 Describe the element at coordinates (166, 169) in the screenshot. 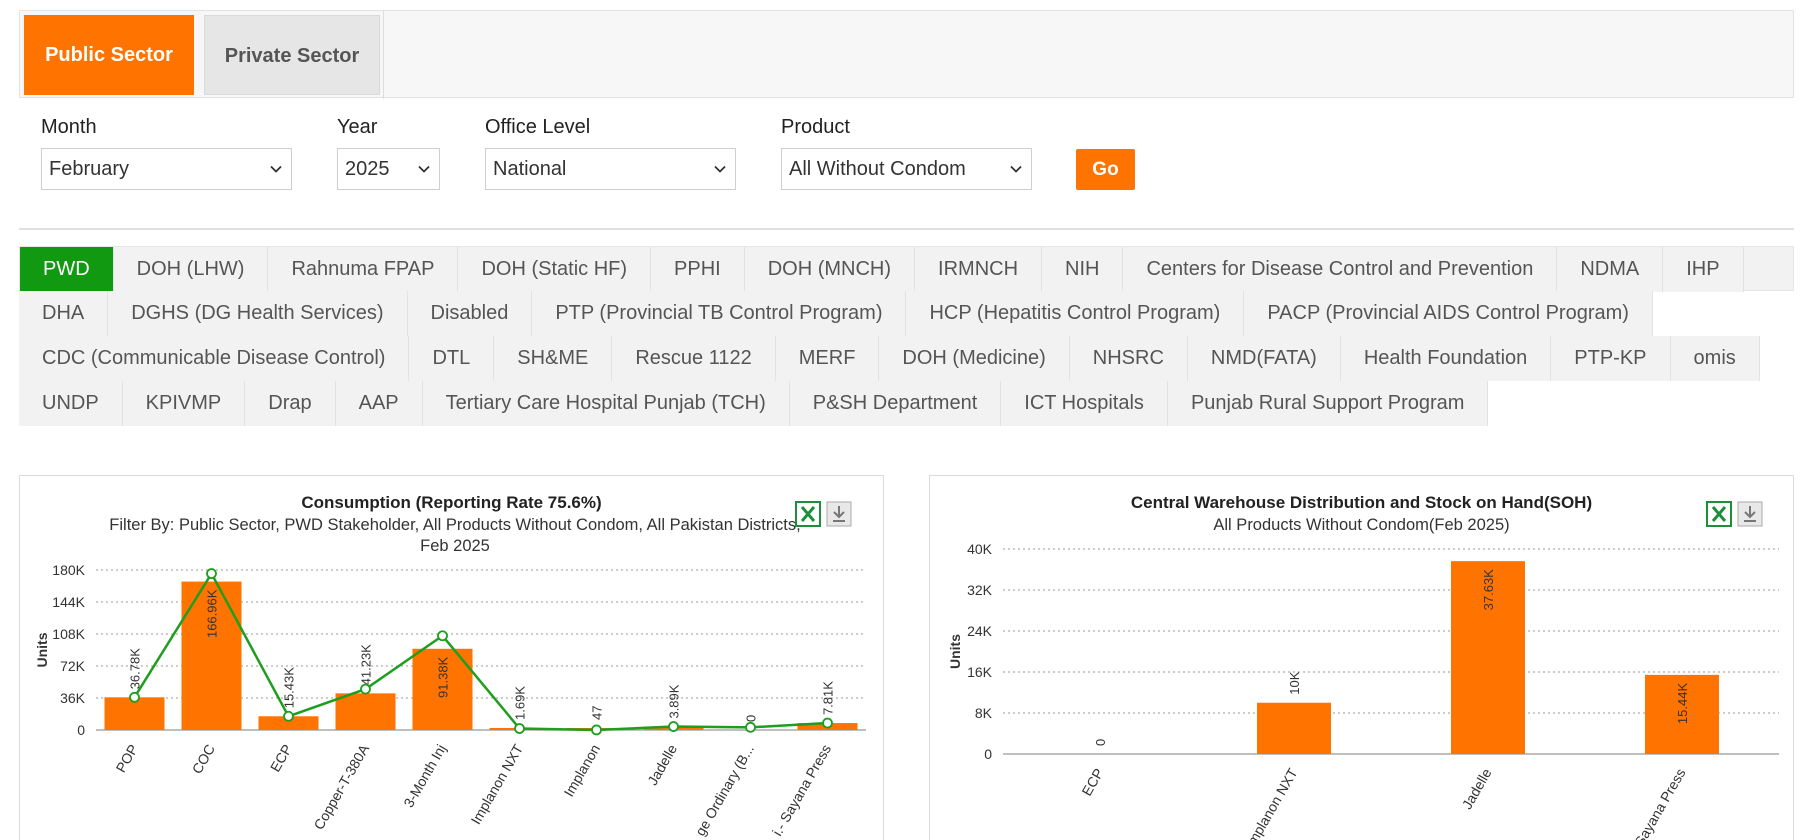

I see `month-select: February` at that location.